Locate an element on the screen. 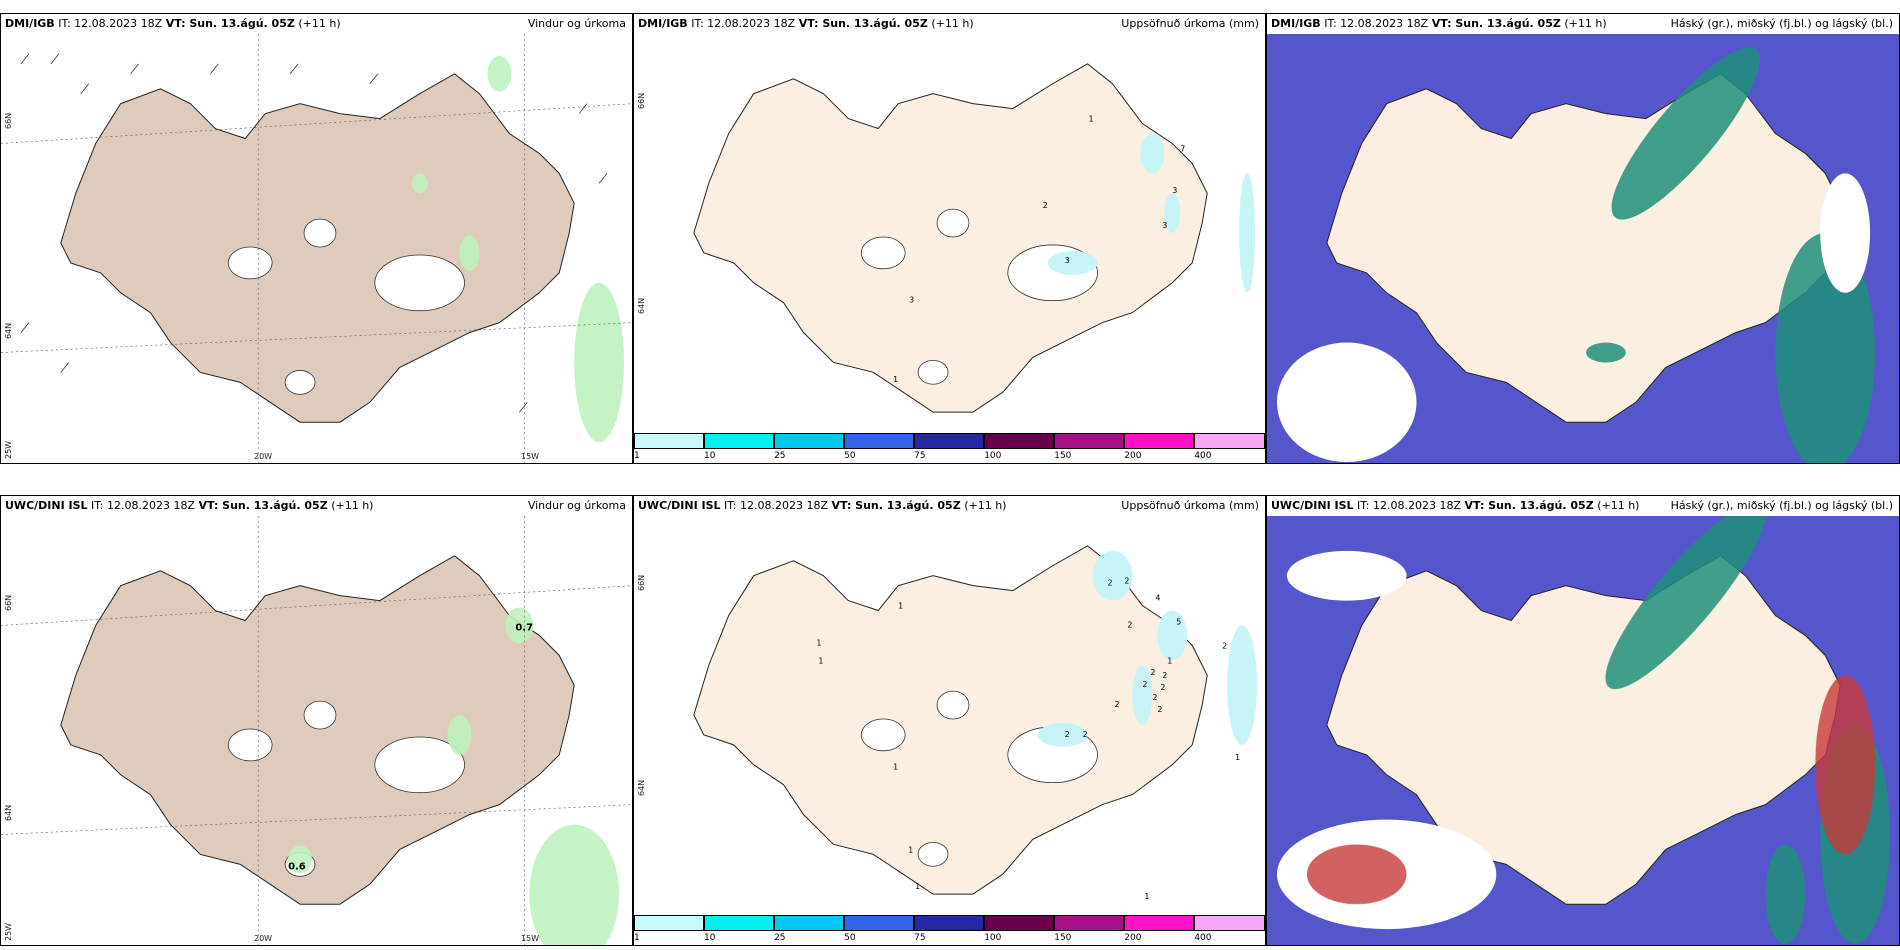 The image size is (1900, 950). map-svg: 2 2 4 2 5 2 1 1 1 1 2 2 2 2 2 2 2 1 1 1 is located at coordinates (949, 715).